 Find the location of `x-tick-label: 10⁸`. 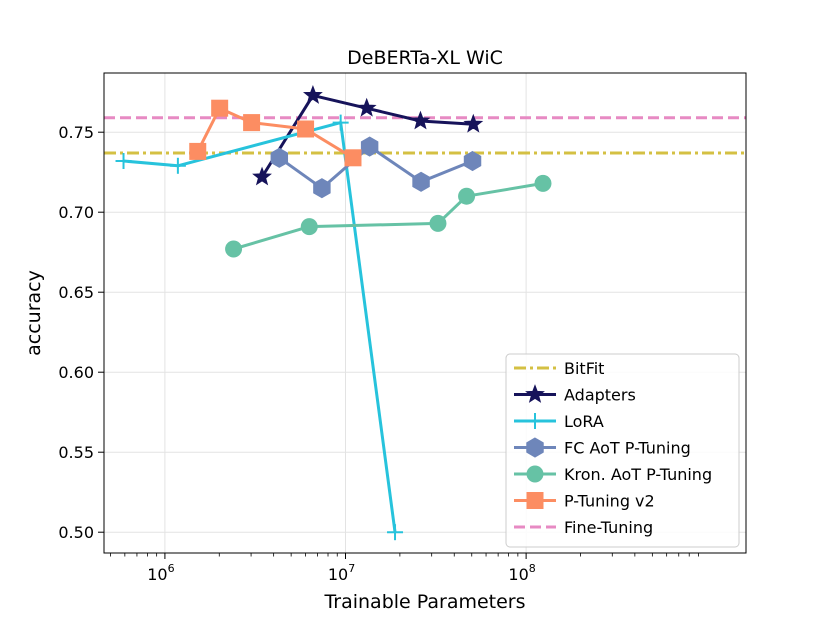

x-tick-label: 10⁸ is located at coordinates (521, 573).